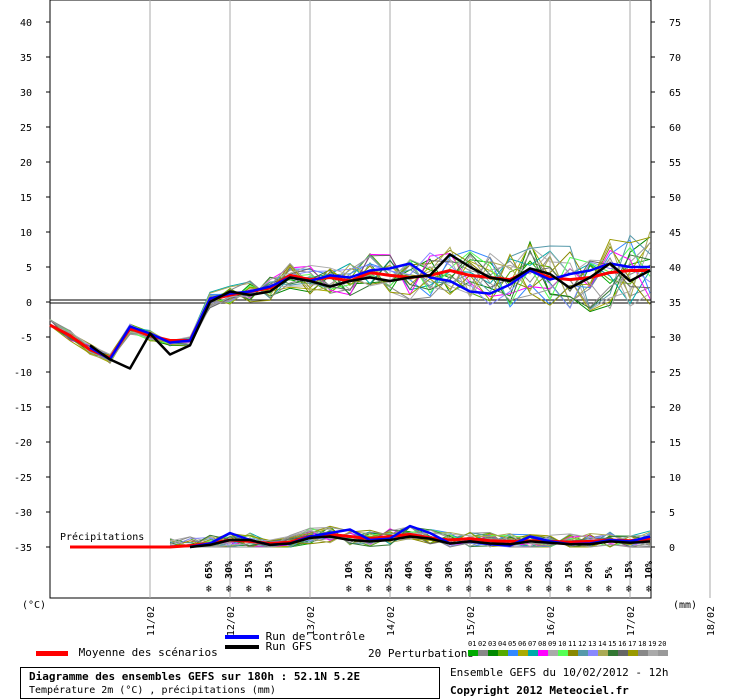 This screenshot has height=700, width=740. What do you see at coordinates (675, 23) in the screenshot?
I see `y-right-tick-label: 75` at bounding box center [675, 23].